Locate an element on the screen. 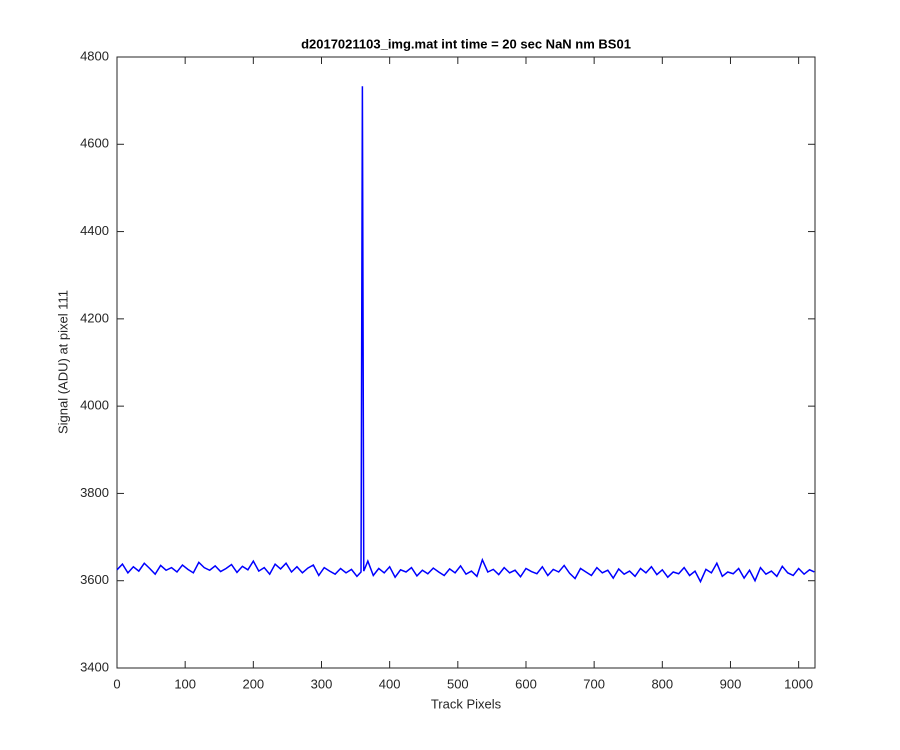  y-tick-label: 4200 is located at coordinates (94, 317).